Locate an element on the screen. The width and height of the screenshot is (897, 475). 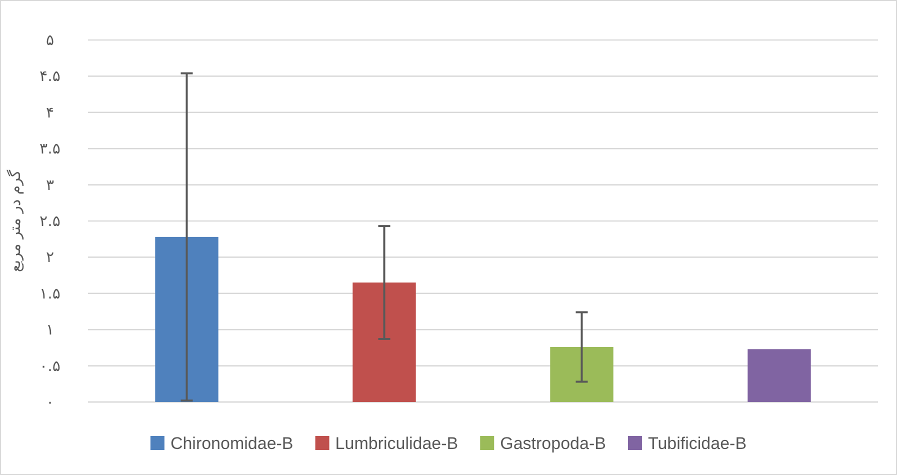
legend-label: Tubificidae-B is located at coordinates (697, 443).